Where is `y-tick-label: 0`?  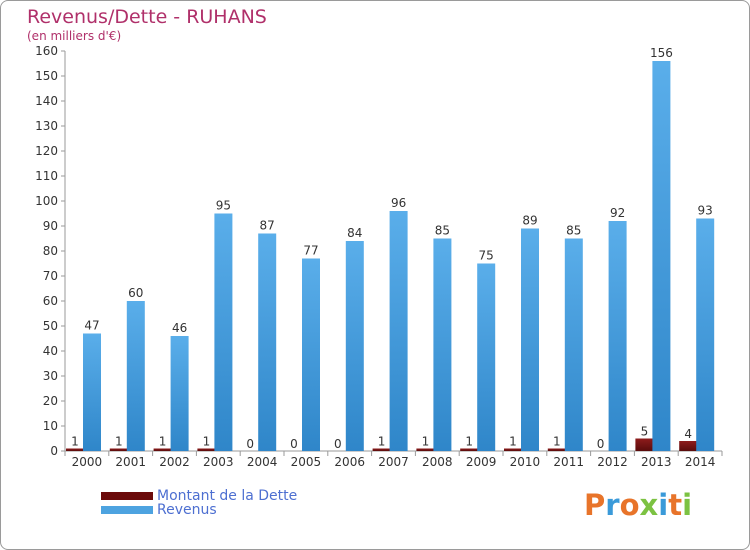 y-tick-label: 0 is located at coordinates (54, 451).